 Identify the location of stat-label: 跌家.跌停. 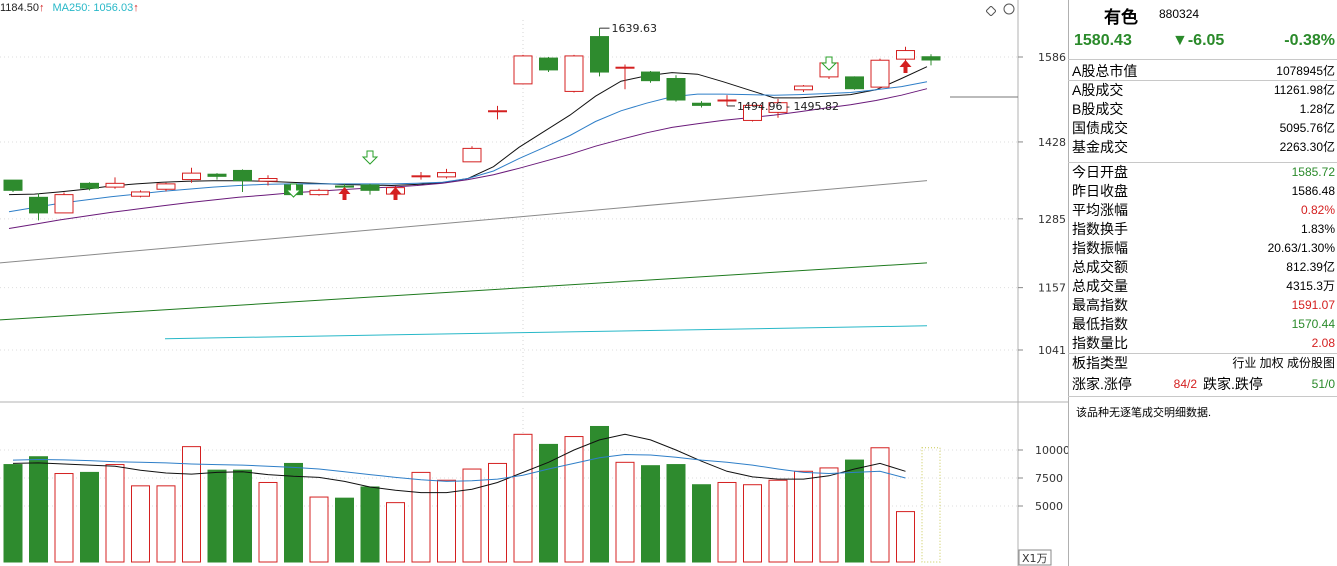
(1233, 384).